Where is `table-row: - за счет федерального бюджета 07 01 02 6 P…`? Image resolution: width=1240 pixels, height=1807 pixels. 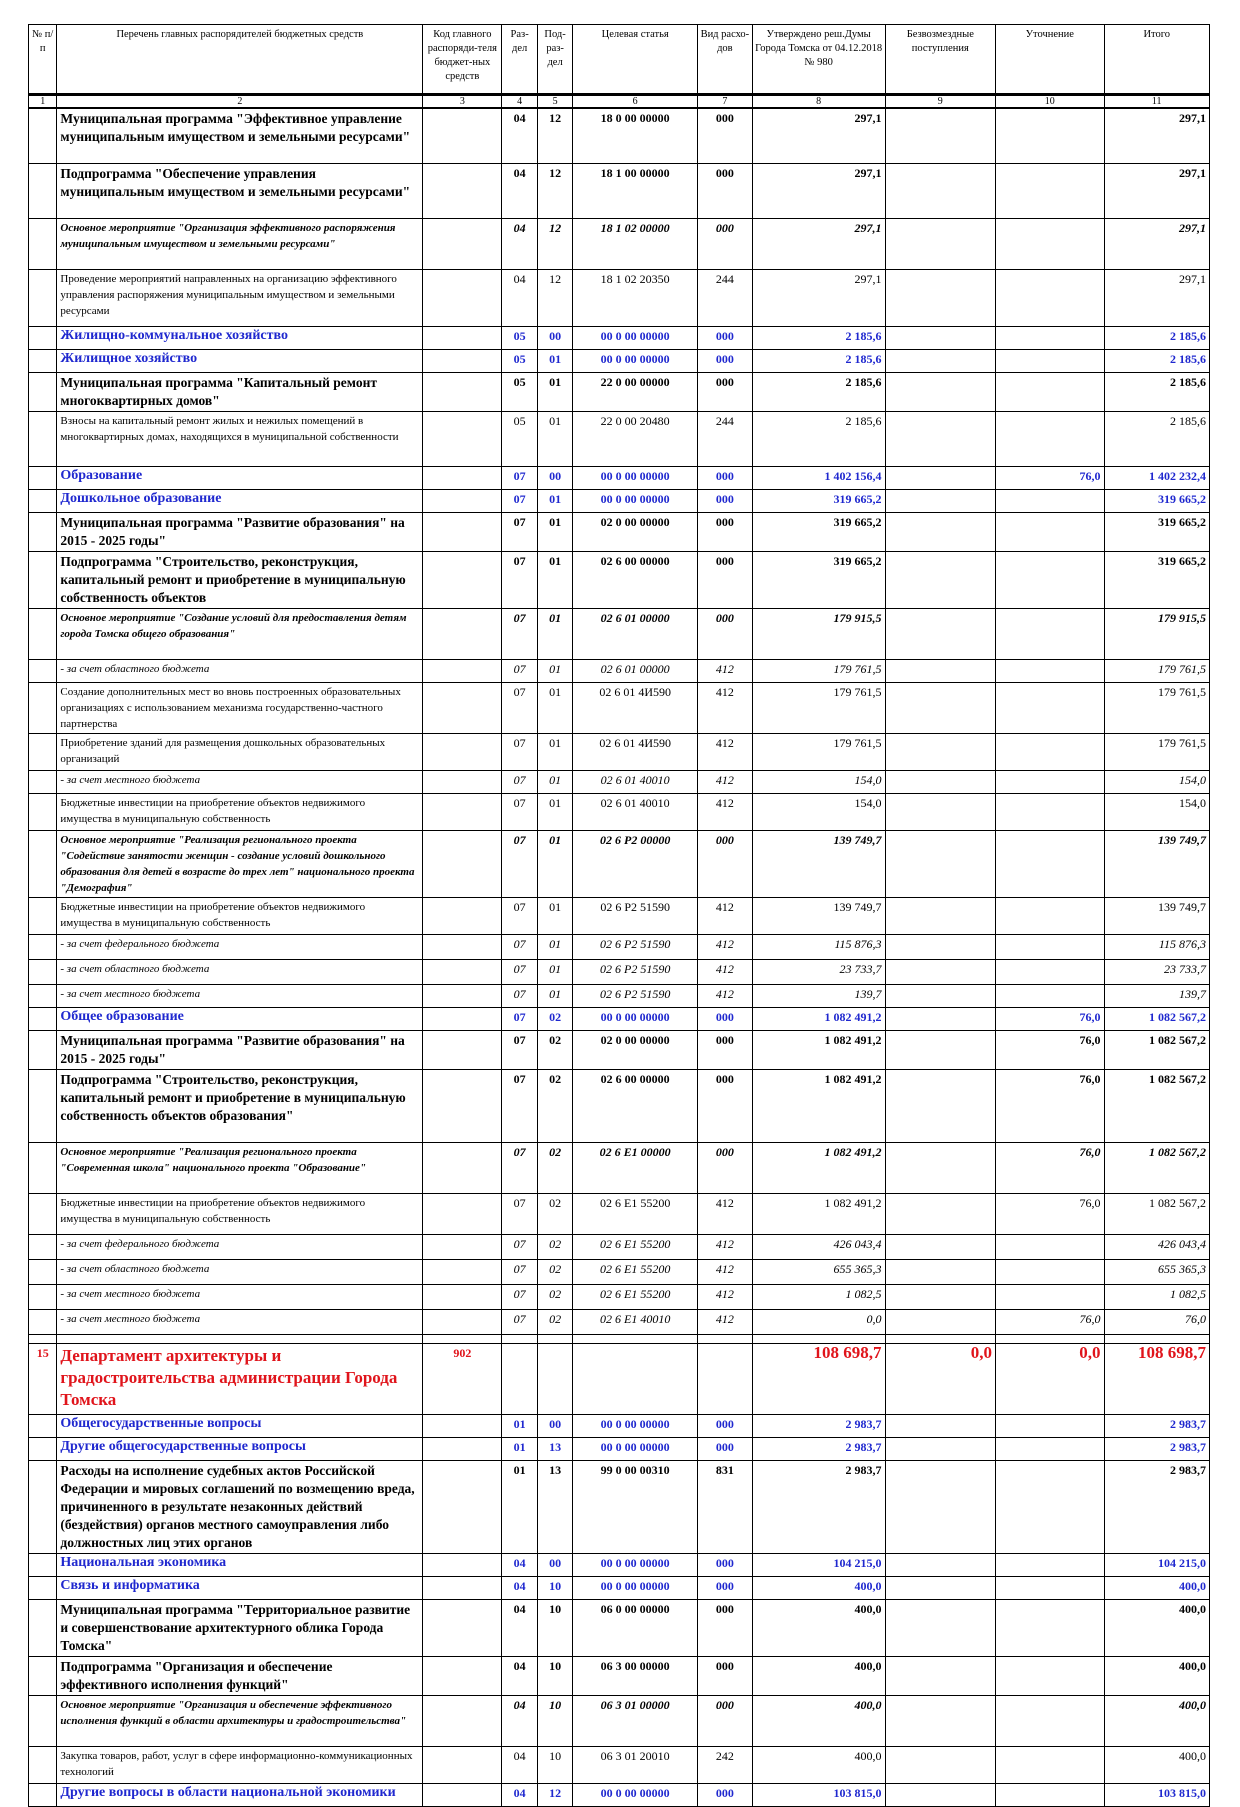
table-row: - за счет федерального бюджета 07 01 02 6 P… is located at coordinates (618, 947).